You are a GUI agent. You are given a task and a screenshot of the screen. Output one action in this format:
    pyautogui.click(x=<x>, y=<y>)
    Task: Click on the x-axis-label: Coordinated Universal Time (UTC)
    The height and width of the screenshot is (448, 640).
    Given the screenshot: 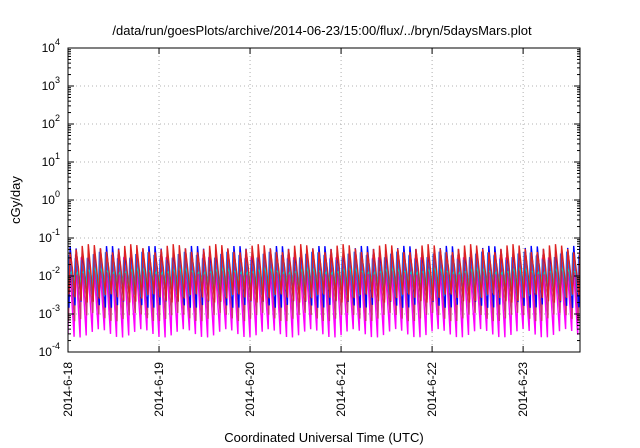 What is the action you would take?
    pyautogui.click(x=323, y=437)
    